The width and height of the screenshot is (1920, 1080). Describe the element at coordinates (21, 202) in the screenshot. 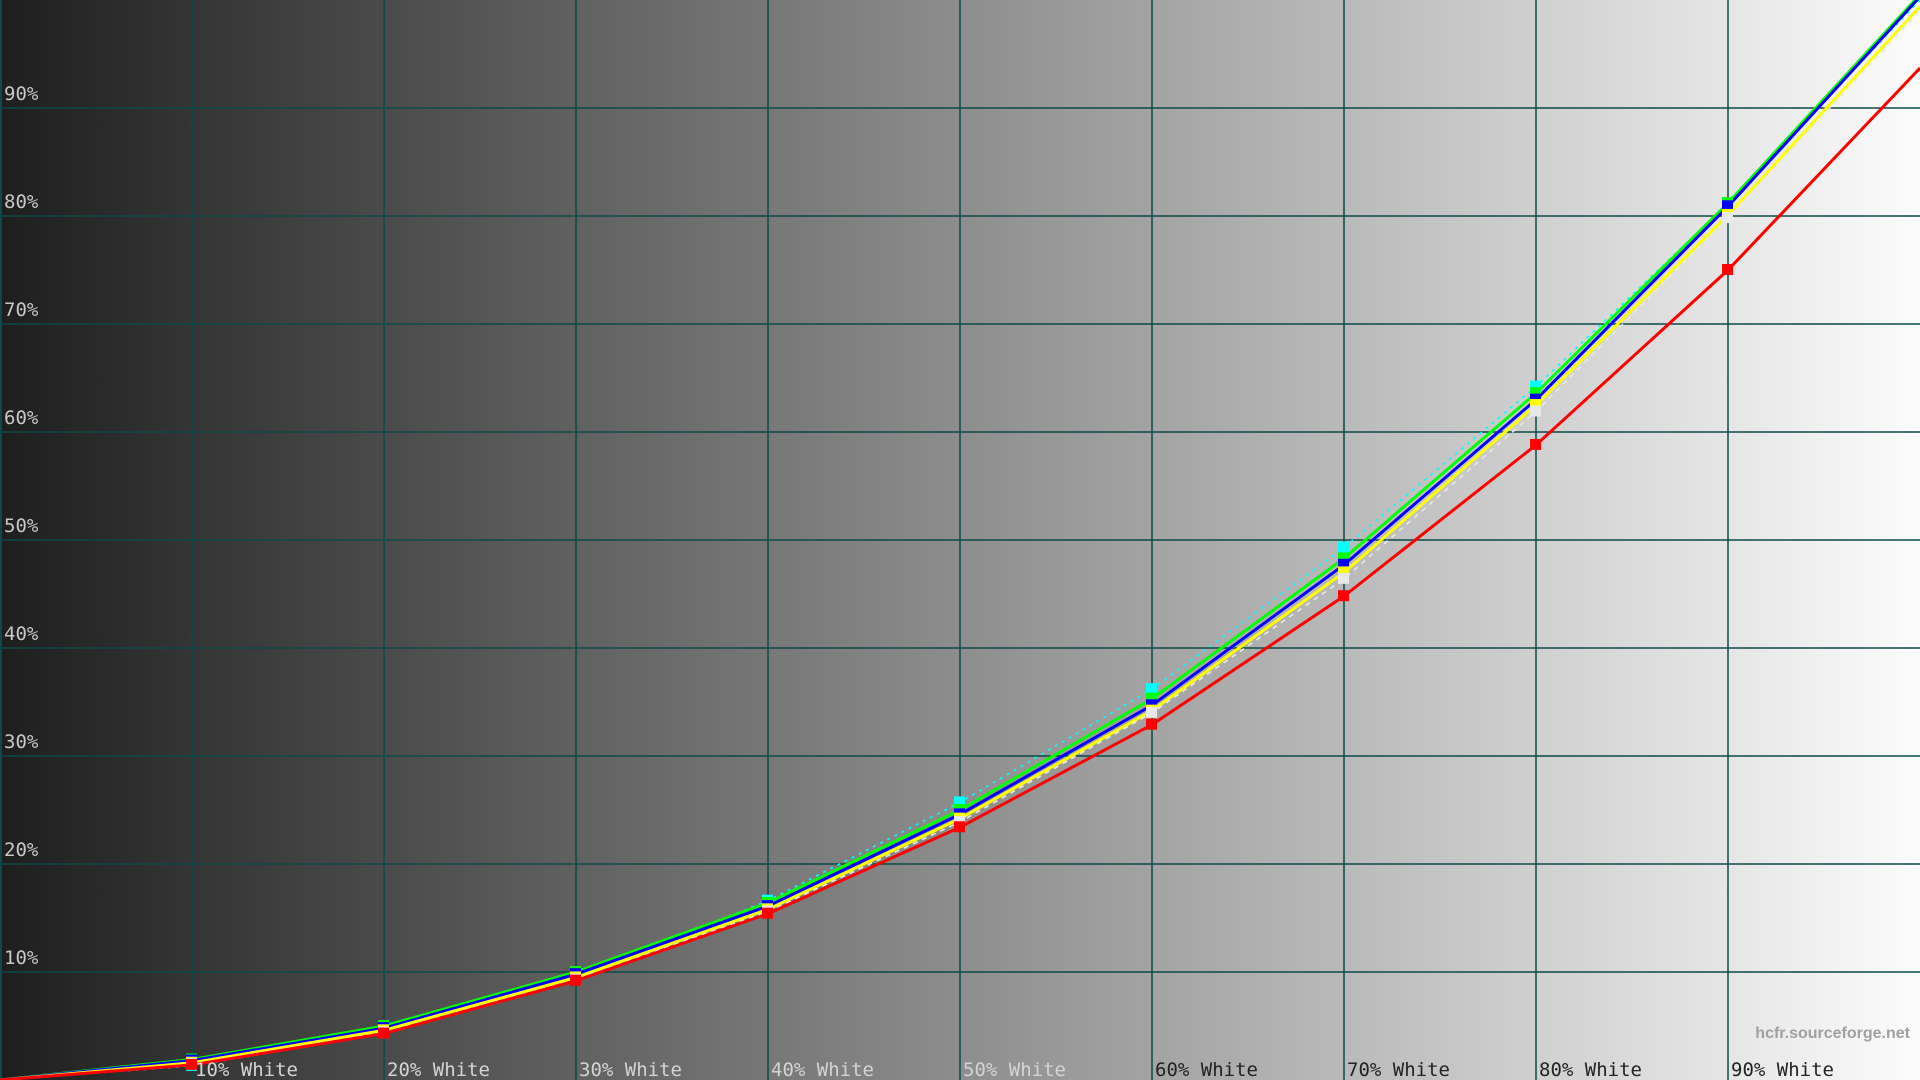

I see `y-tick-label: 80%` at that location.